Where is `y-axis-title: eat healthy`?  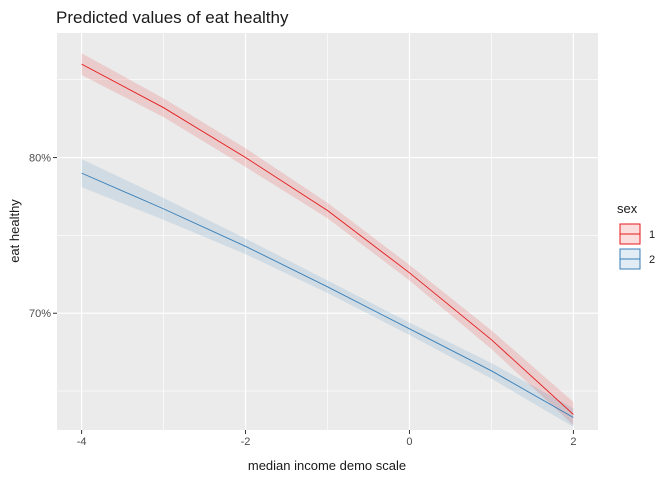 y-axis-title: eat healthy is located at coordinates (14, 231).